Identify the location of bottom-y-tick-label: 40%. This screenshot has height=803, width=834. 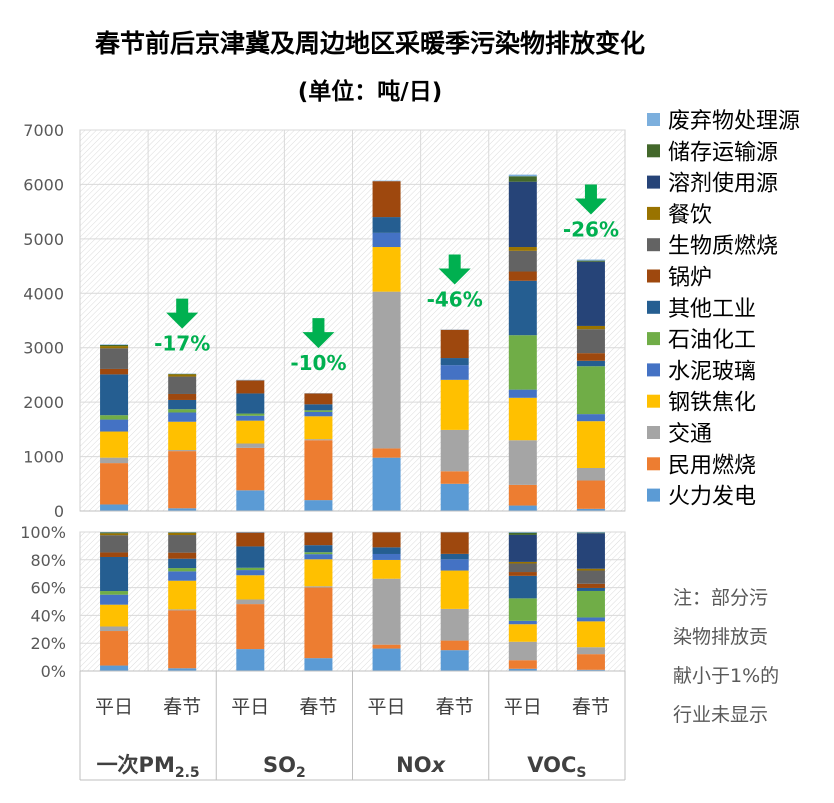
(48, 615).